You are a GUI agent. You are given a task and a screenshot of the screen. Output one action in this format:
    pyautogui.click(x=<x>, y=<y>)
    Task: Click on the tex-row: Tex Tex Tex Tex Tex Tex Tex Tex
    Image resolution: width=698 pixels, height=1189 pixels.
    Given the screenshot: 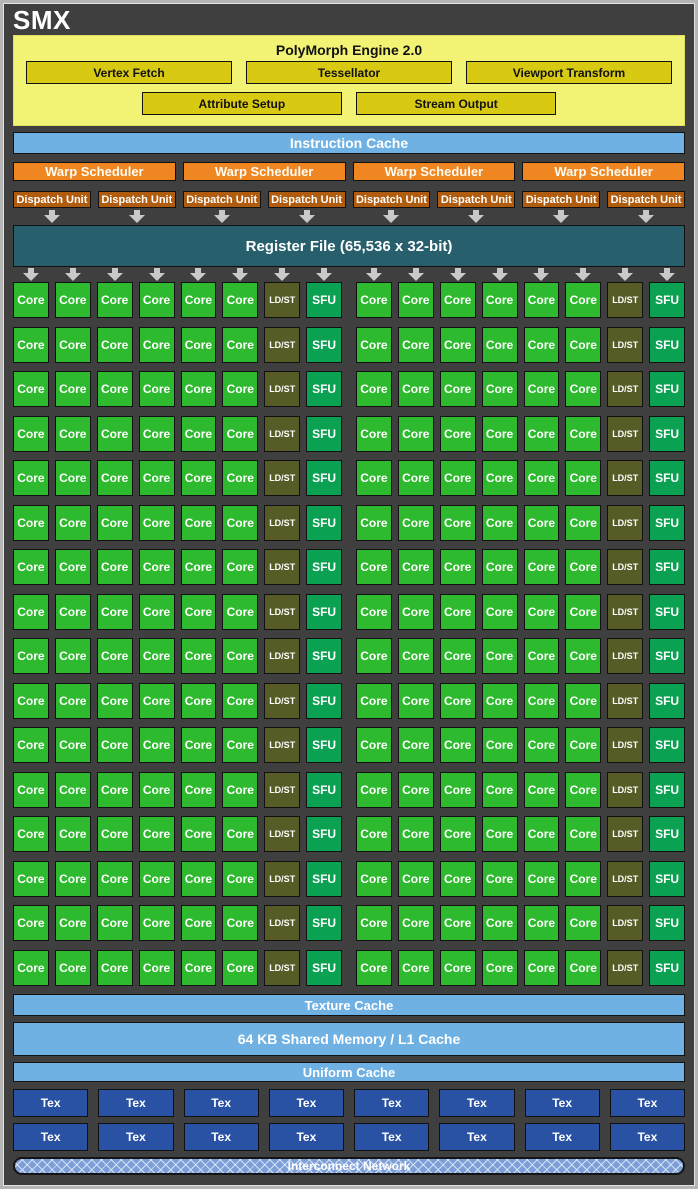 What is the action you would take?
    pyautogui.click(x=349, y=1103)
    